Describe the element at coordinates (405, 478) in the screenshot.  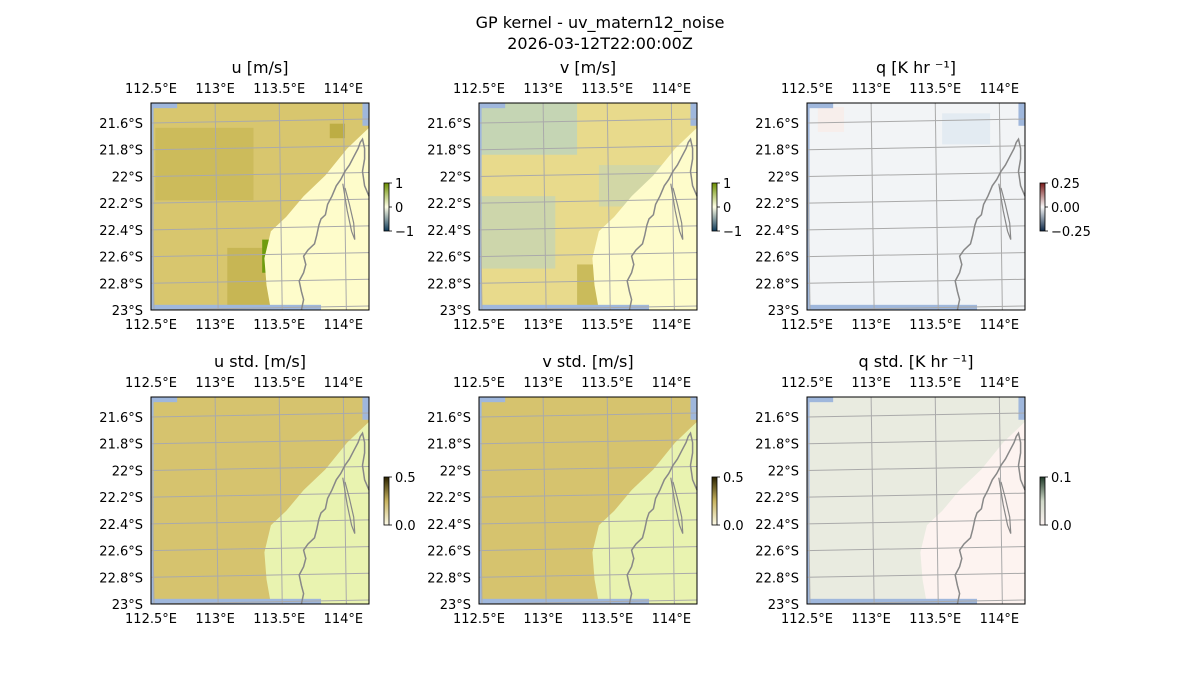
I see `colorbar-tick-label: 0.5` at that location.